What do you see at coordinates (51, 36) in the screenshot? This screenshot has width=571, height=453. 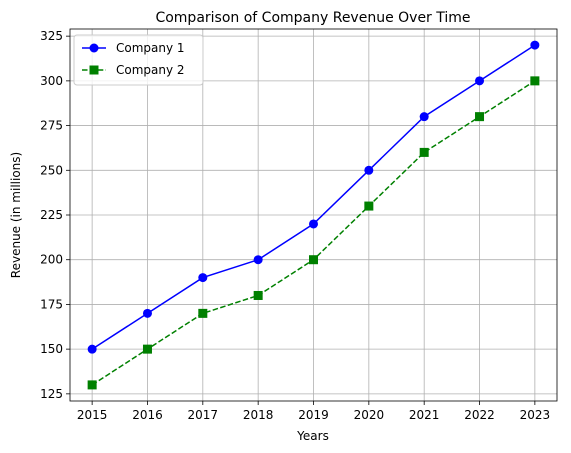 I see `y-tick-label: 325` at bounding box center [51, 36].